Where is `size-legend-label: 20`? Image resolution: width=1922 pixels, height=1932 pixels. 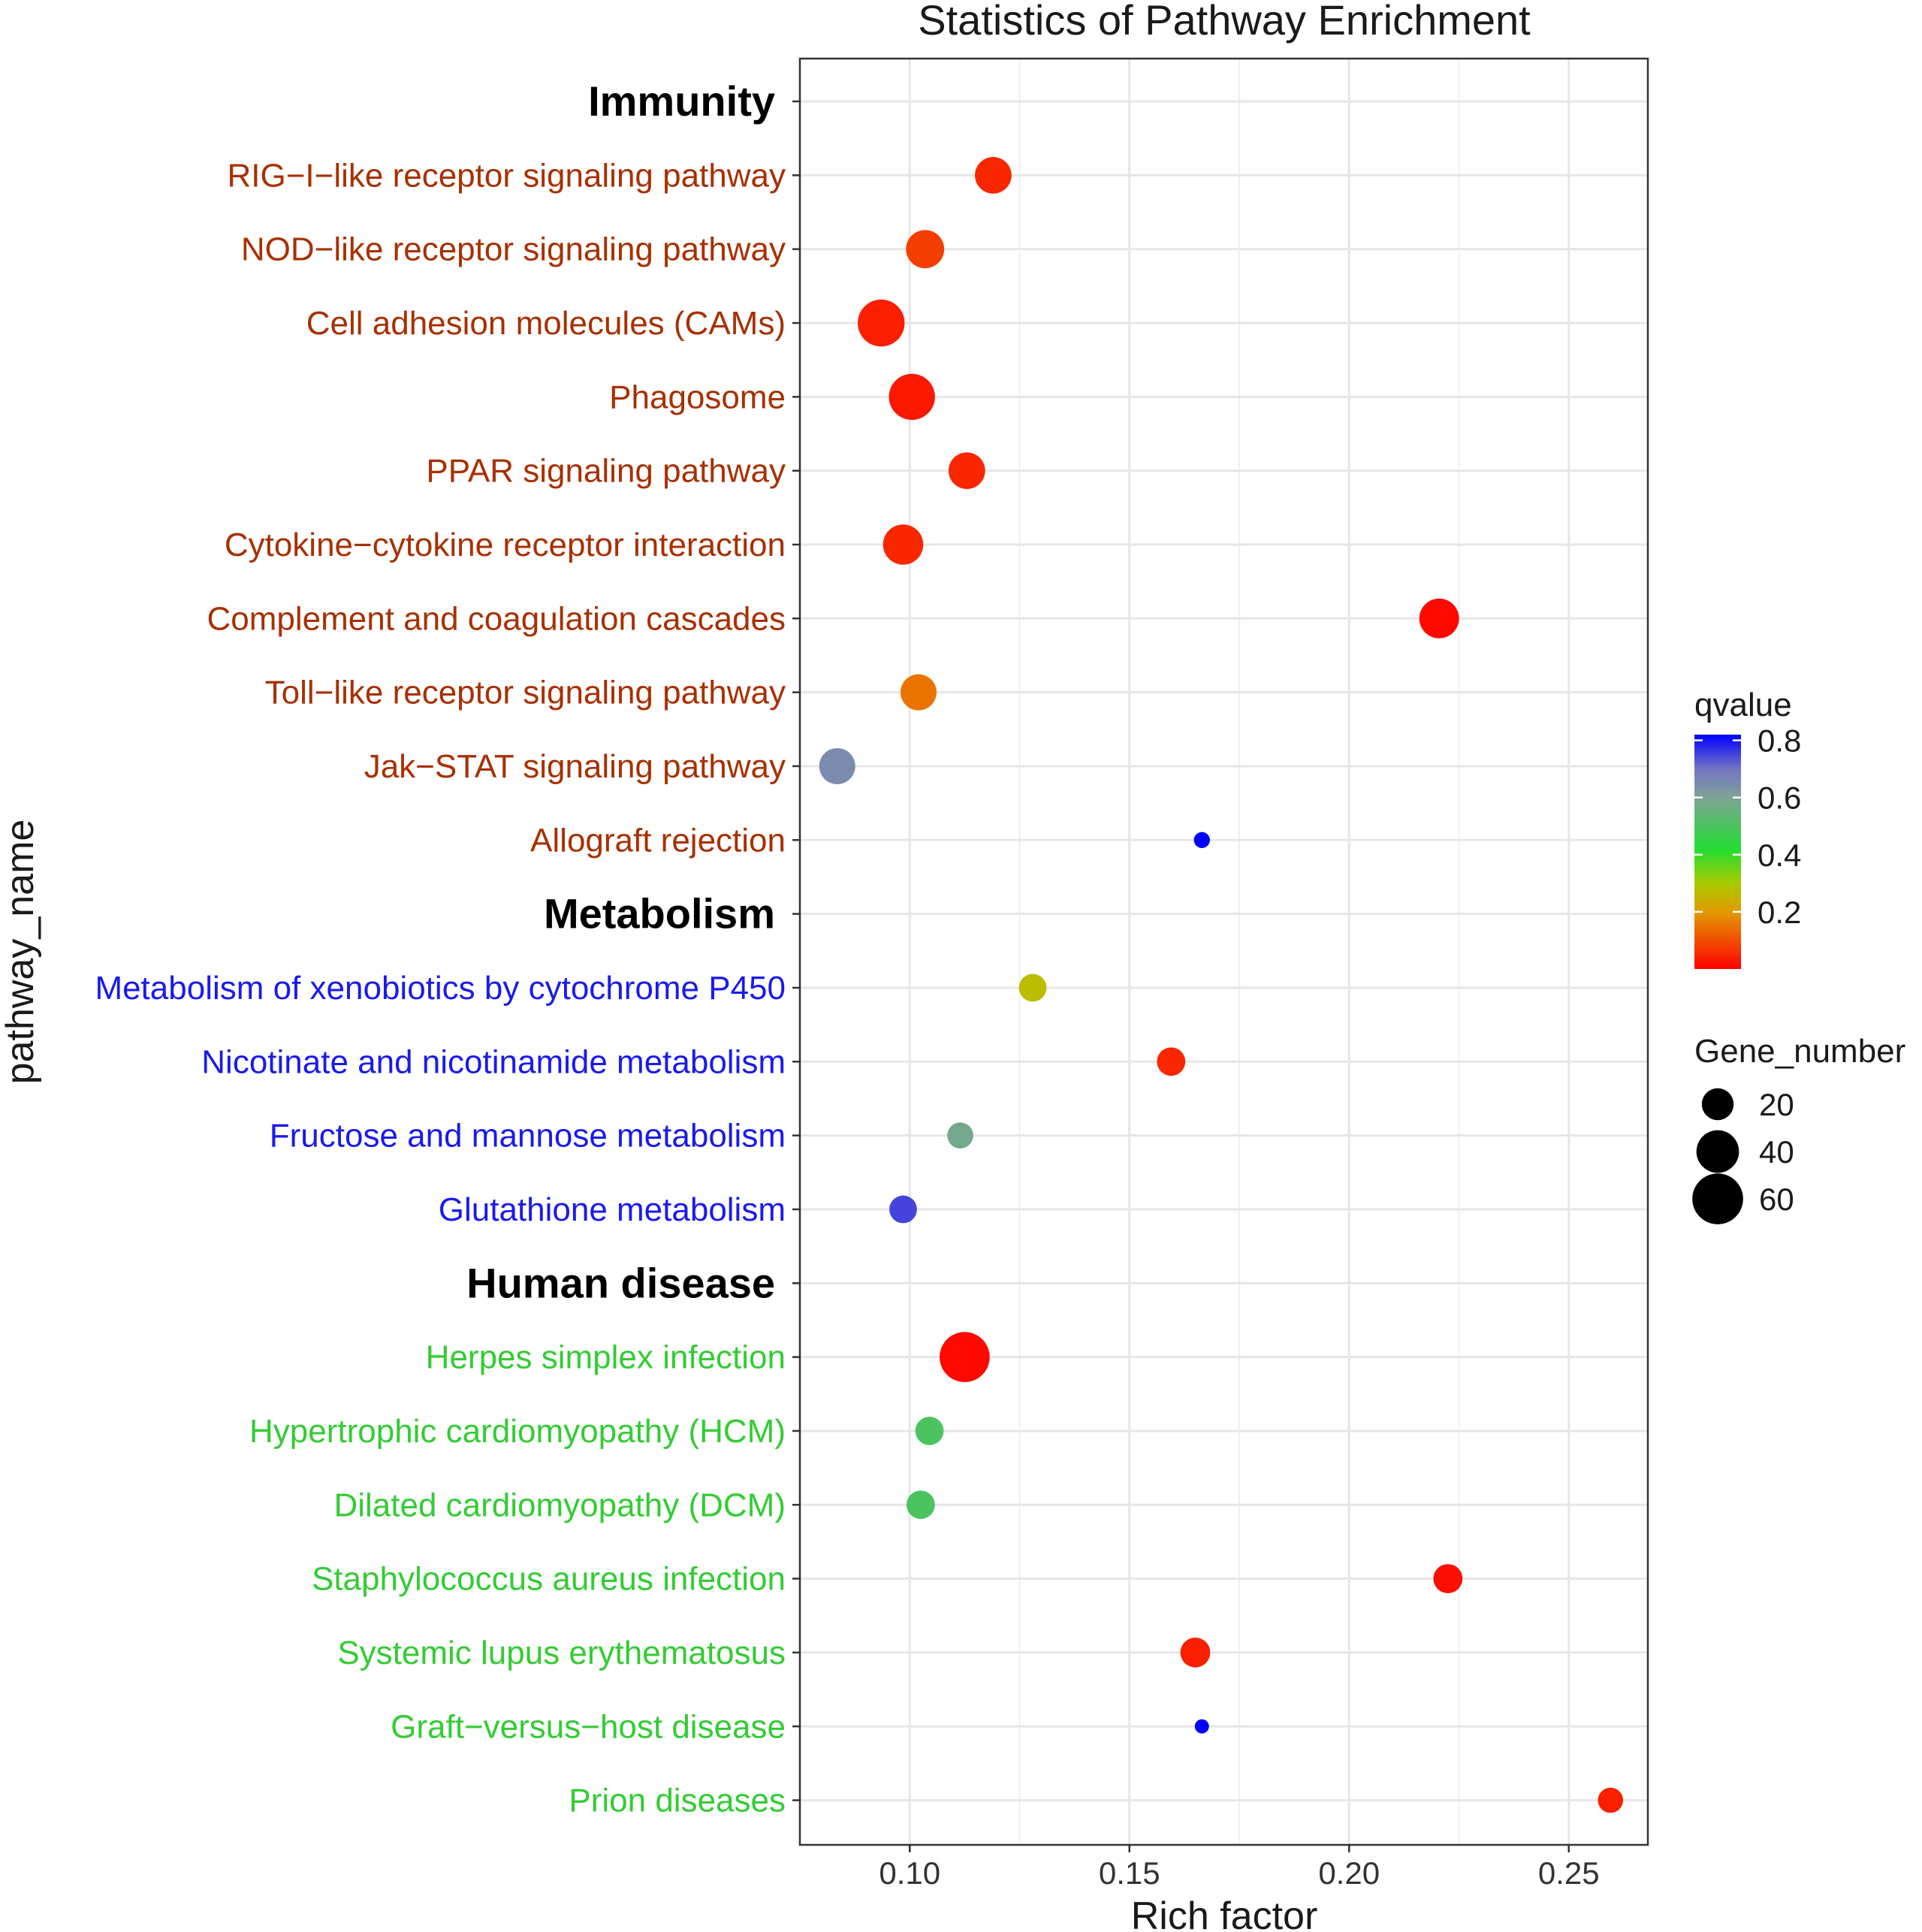 size-legend-label: 20 is located at coordinates (1776, 1104).